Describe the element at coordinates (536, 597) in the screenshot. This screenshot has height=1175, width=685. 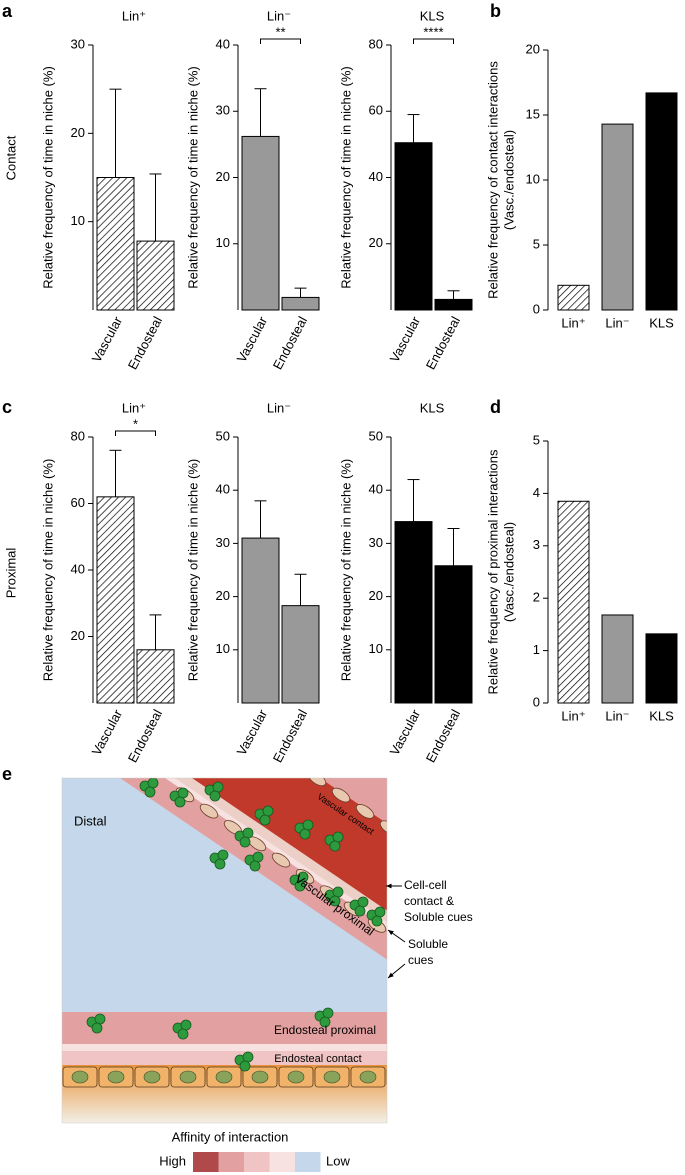
I see `y-tick-label: 2` at that location.